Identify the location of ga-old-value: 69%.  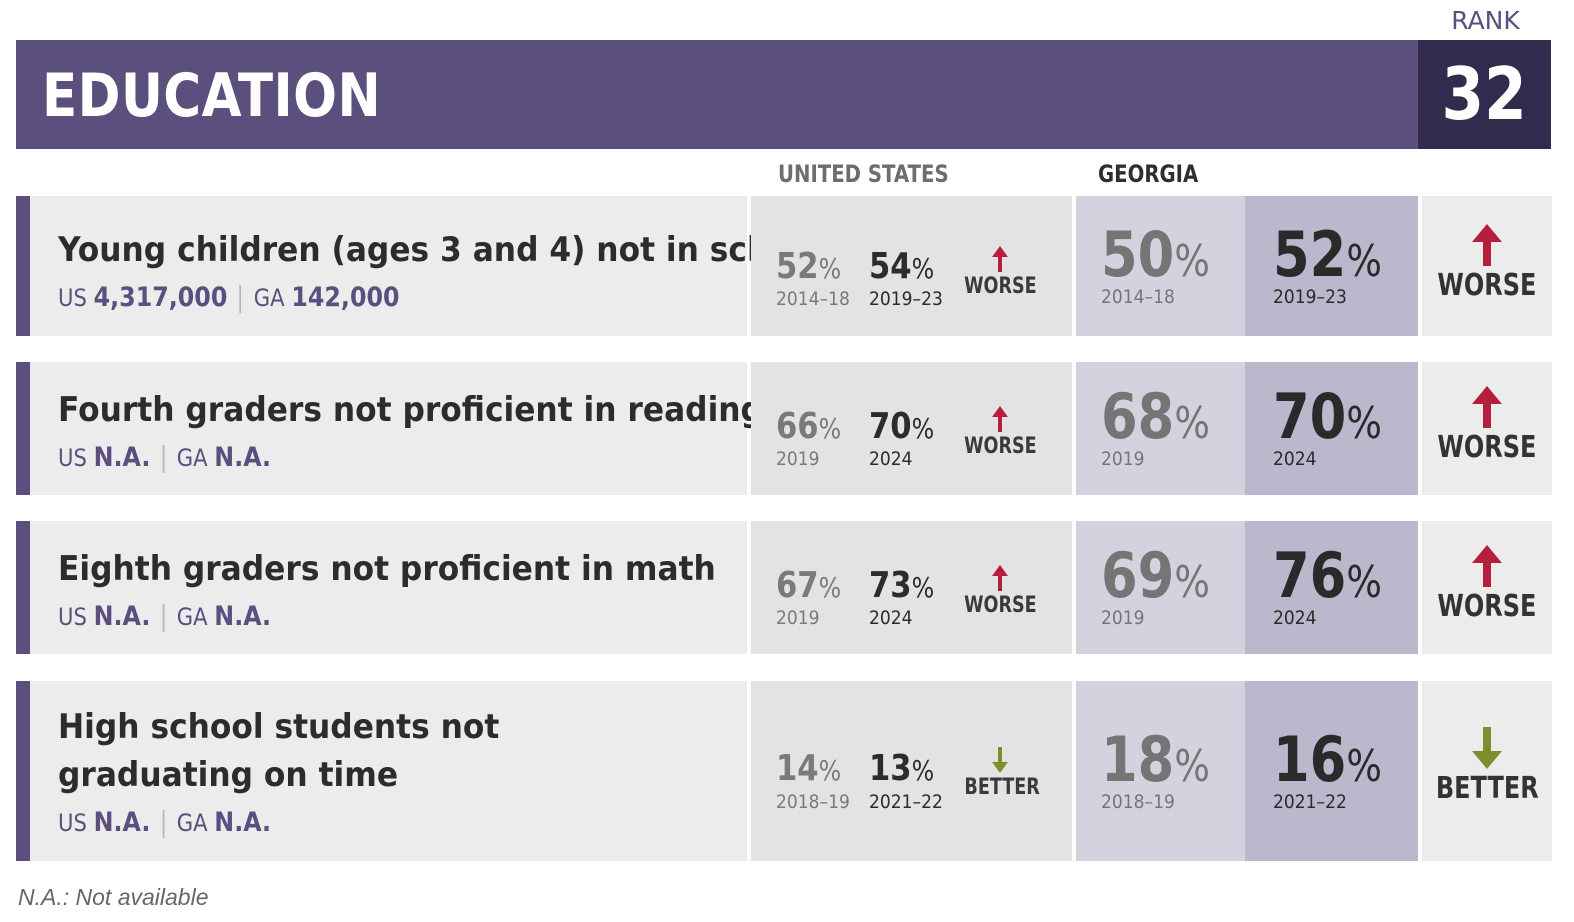
(1155, 575).